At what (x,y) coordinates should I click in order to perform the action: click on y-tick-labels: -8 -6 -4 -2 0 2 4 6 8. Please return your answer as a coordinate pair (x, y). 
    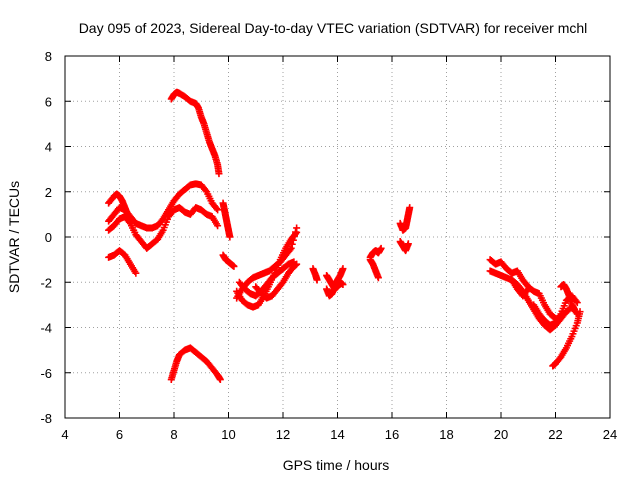
    Looking at the image, I should click on (46, 237).